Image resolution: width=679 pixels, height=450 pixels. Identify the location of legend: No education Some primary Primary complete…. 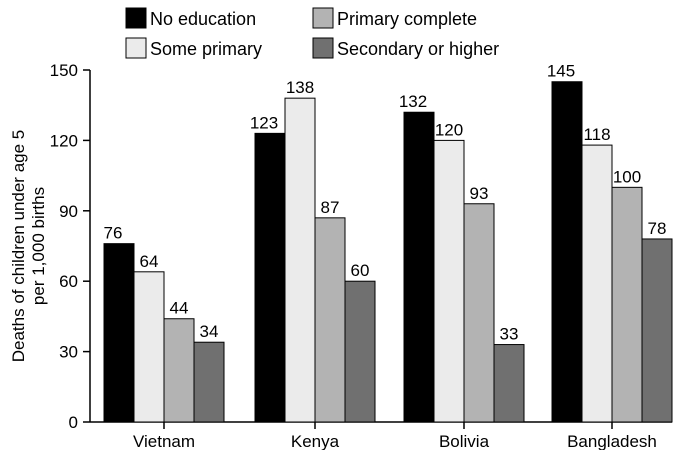
(312, 33).